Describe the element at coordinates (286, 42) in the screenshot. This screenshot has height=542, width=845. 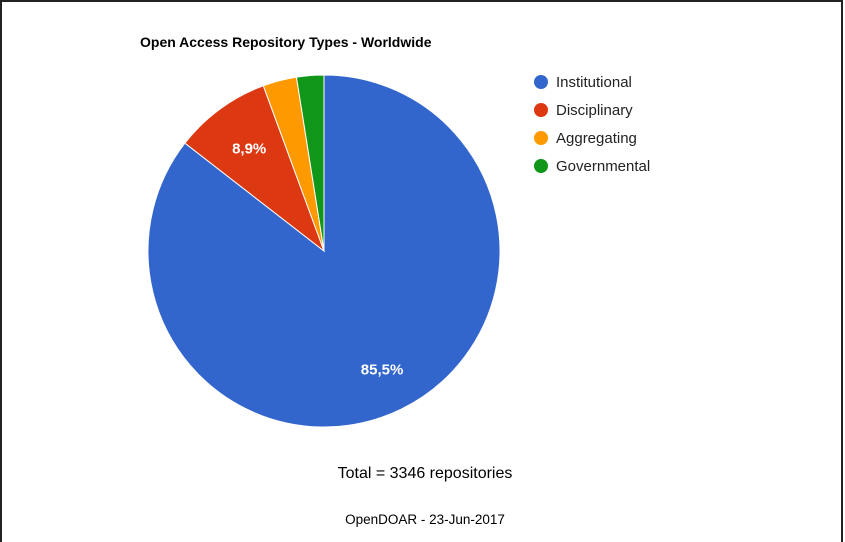
I see `chart-title: Open Access Repository Types - Worldwide` at that location.